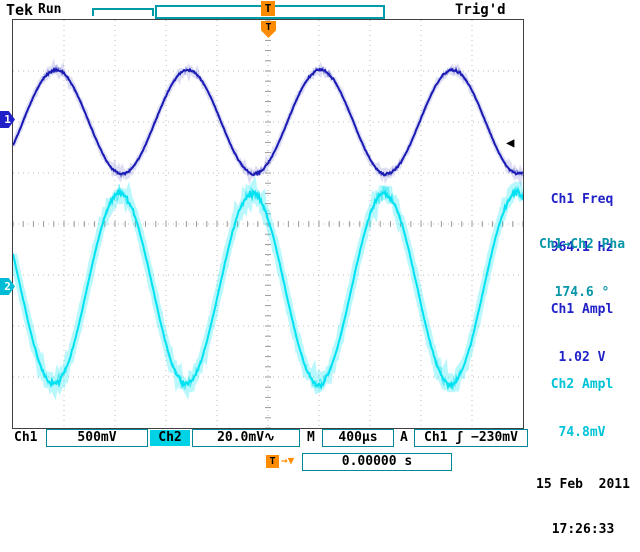  What do you see at coordinates (582, 357) in the screenshot?
I see `measurement-value: 1.02 V` at bounding box center [582, 357].